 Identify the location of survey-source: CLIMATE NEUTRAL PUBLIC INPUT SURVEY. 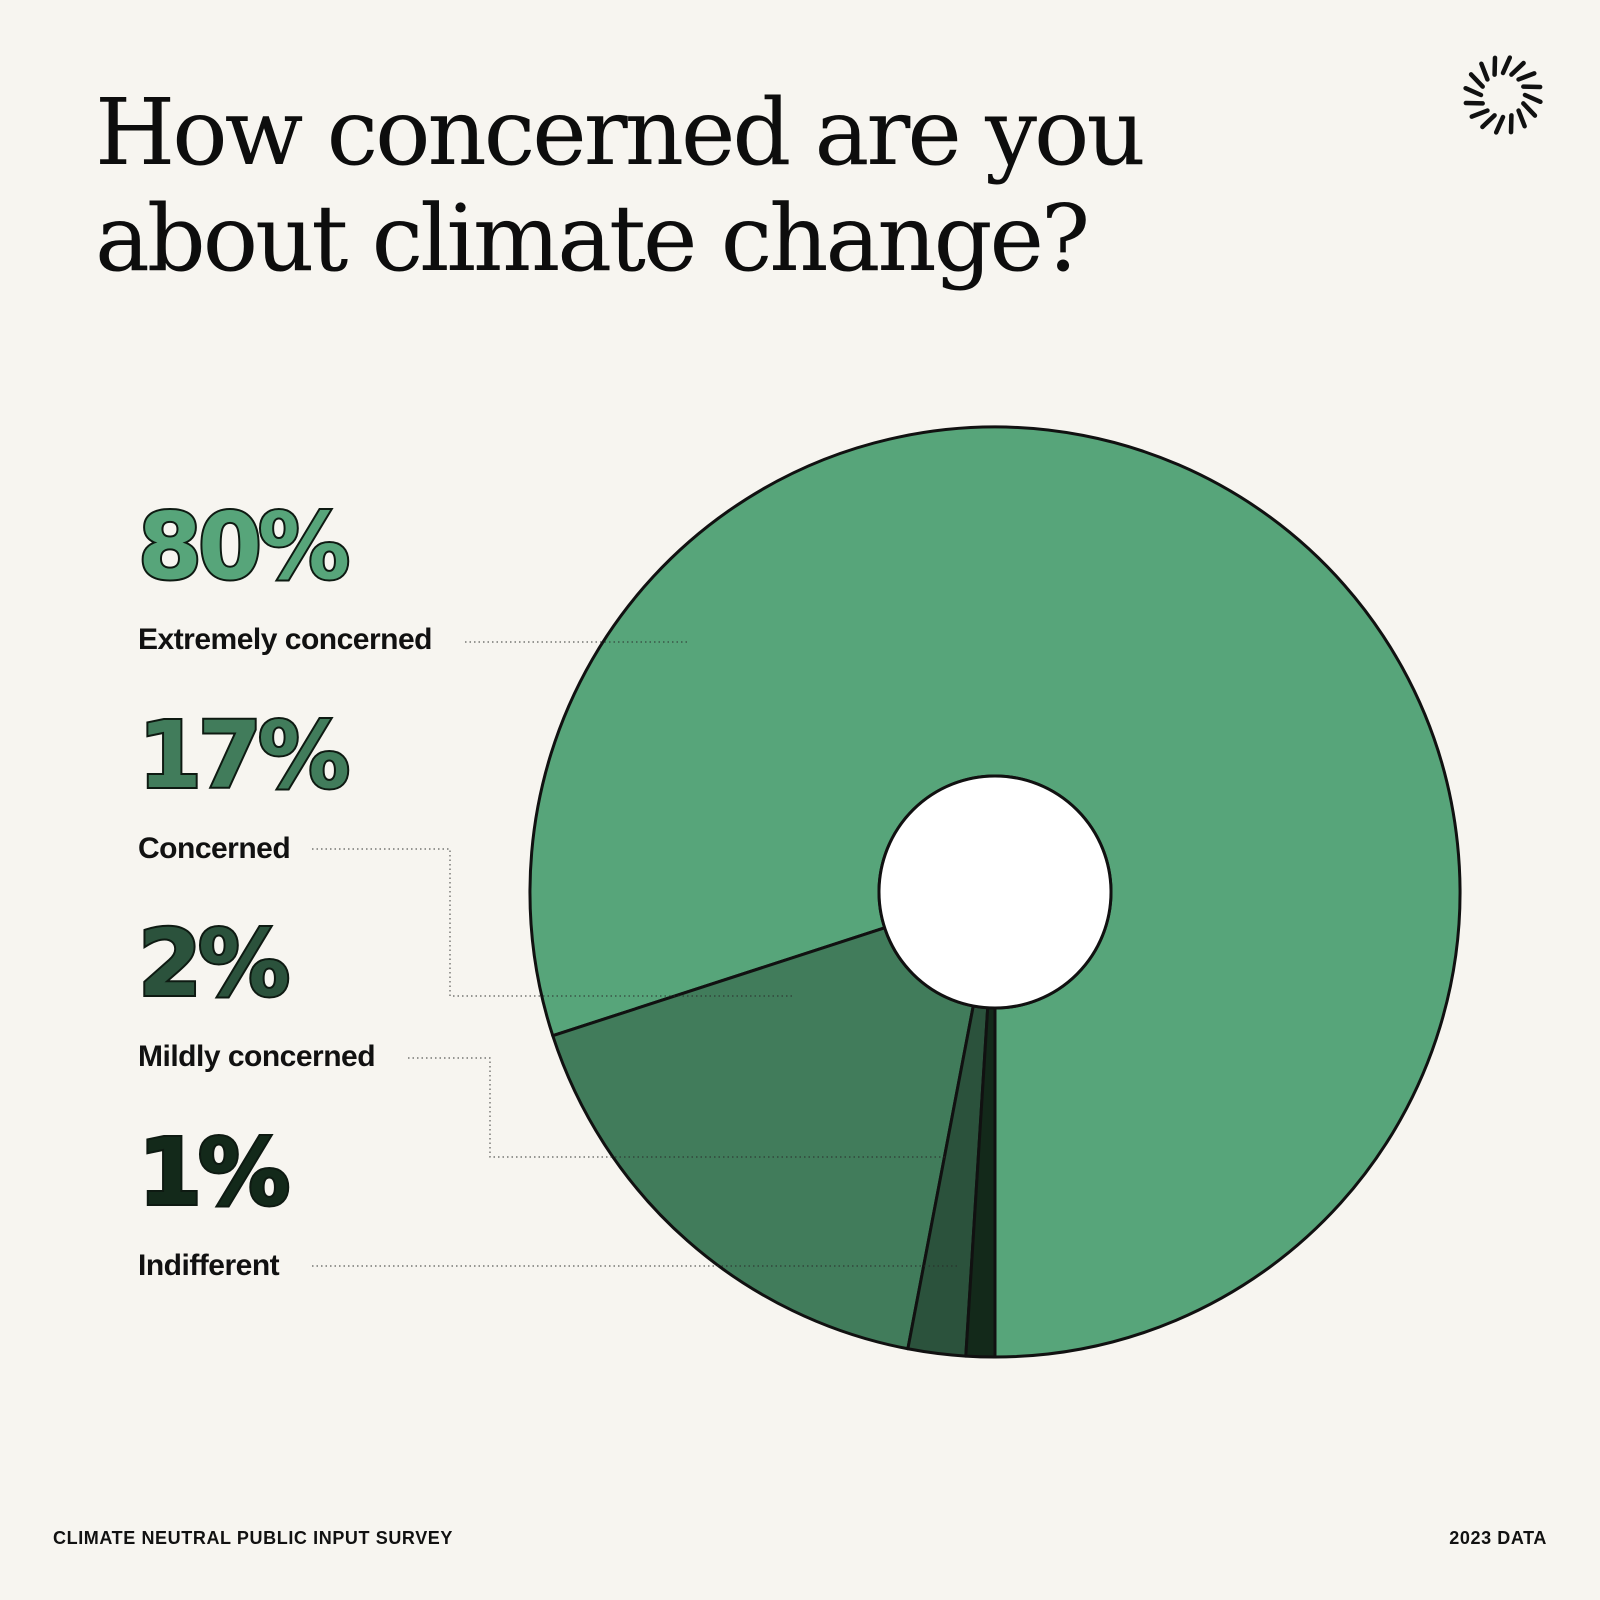
(253, 1538).